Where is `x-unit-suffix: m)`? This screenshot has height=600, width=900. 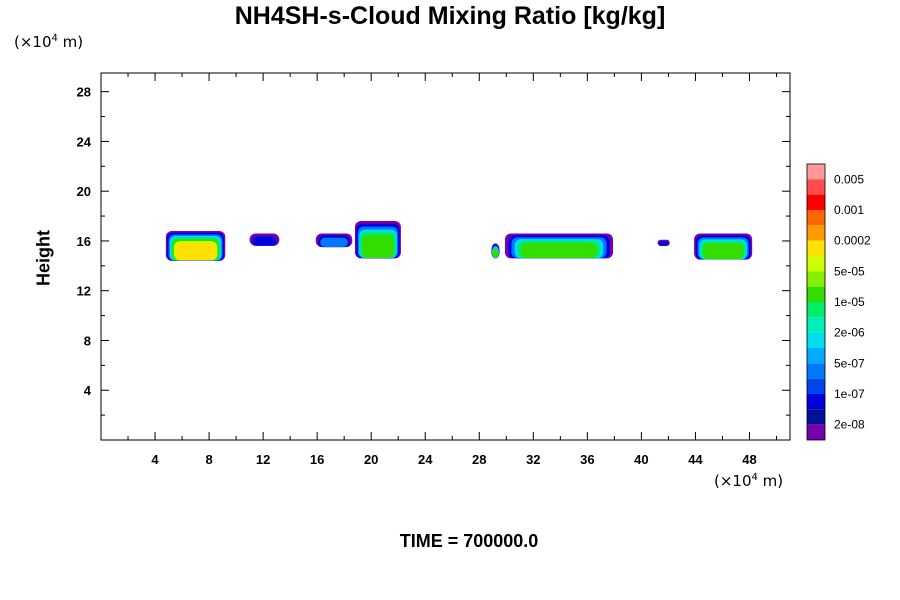 x-unit-suffix: m) is located at coordinates (770, 481).